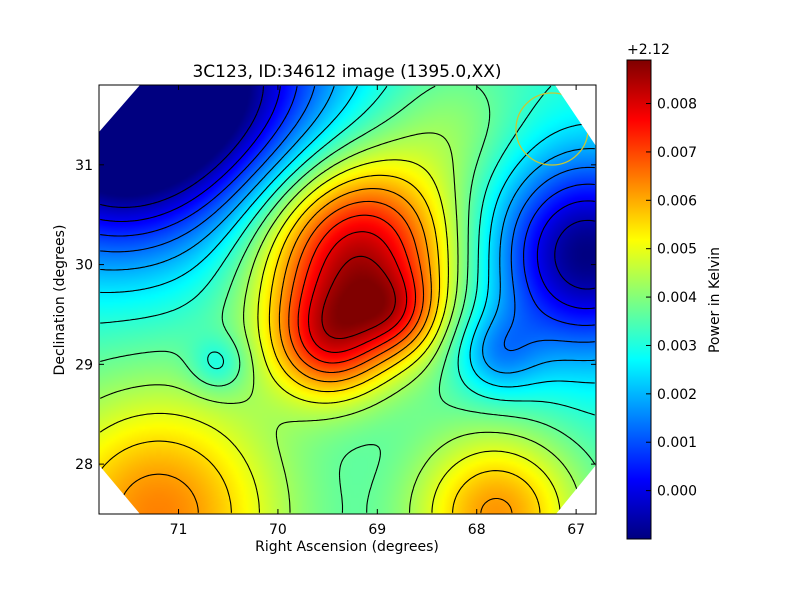 This screenshot has width=800, height=600. What do you see at coordinates (84, 166) in the screenshot?
I see `y-tick-label: 31` at bounding box center [84, 166].